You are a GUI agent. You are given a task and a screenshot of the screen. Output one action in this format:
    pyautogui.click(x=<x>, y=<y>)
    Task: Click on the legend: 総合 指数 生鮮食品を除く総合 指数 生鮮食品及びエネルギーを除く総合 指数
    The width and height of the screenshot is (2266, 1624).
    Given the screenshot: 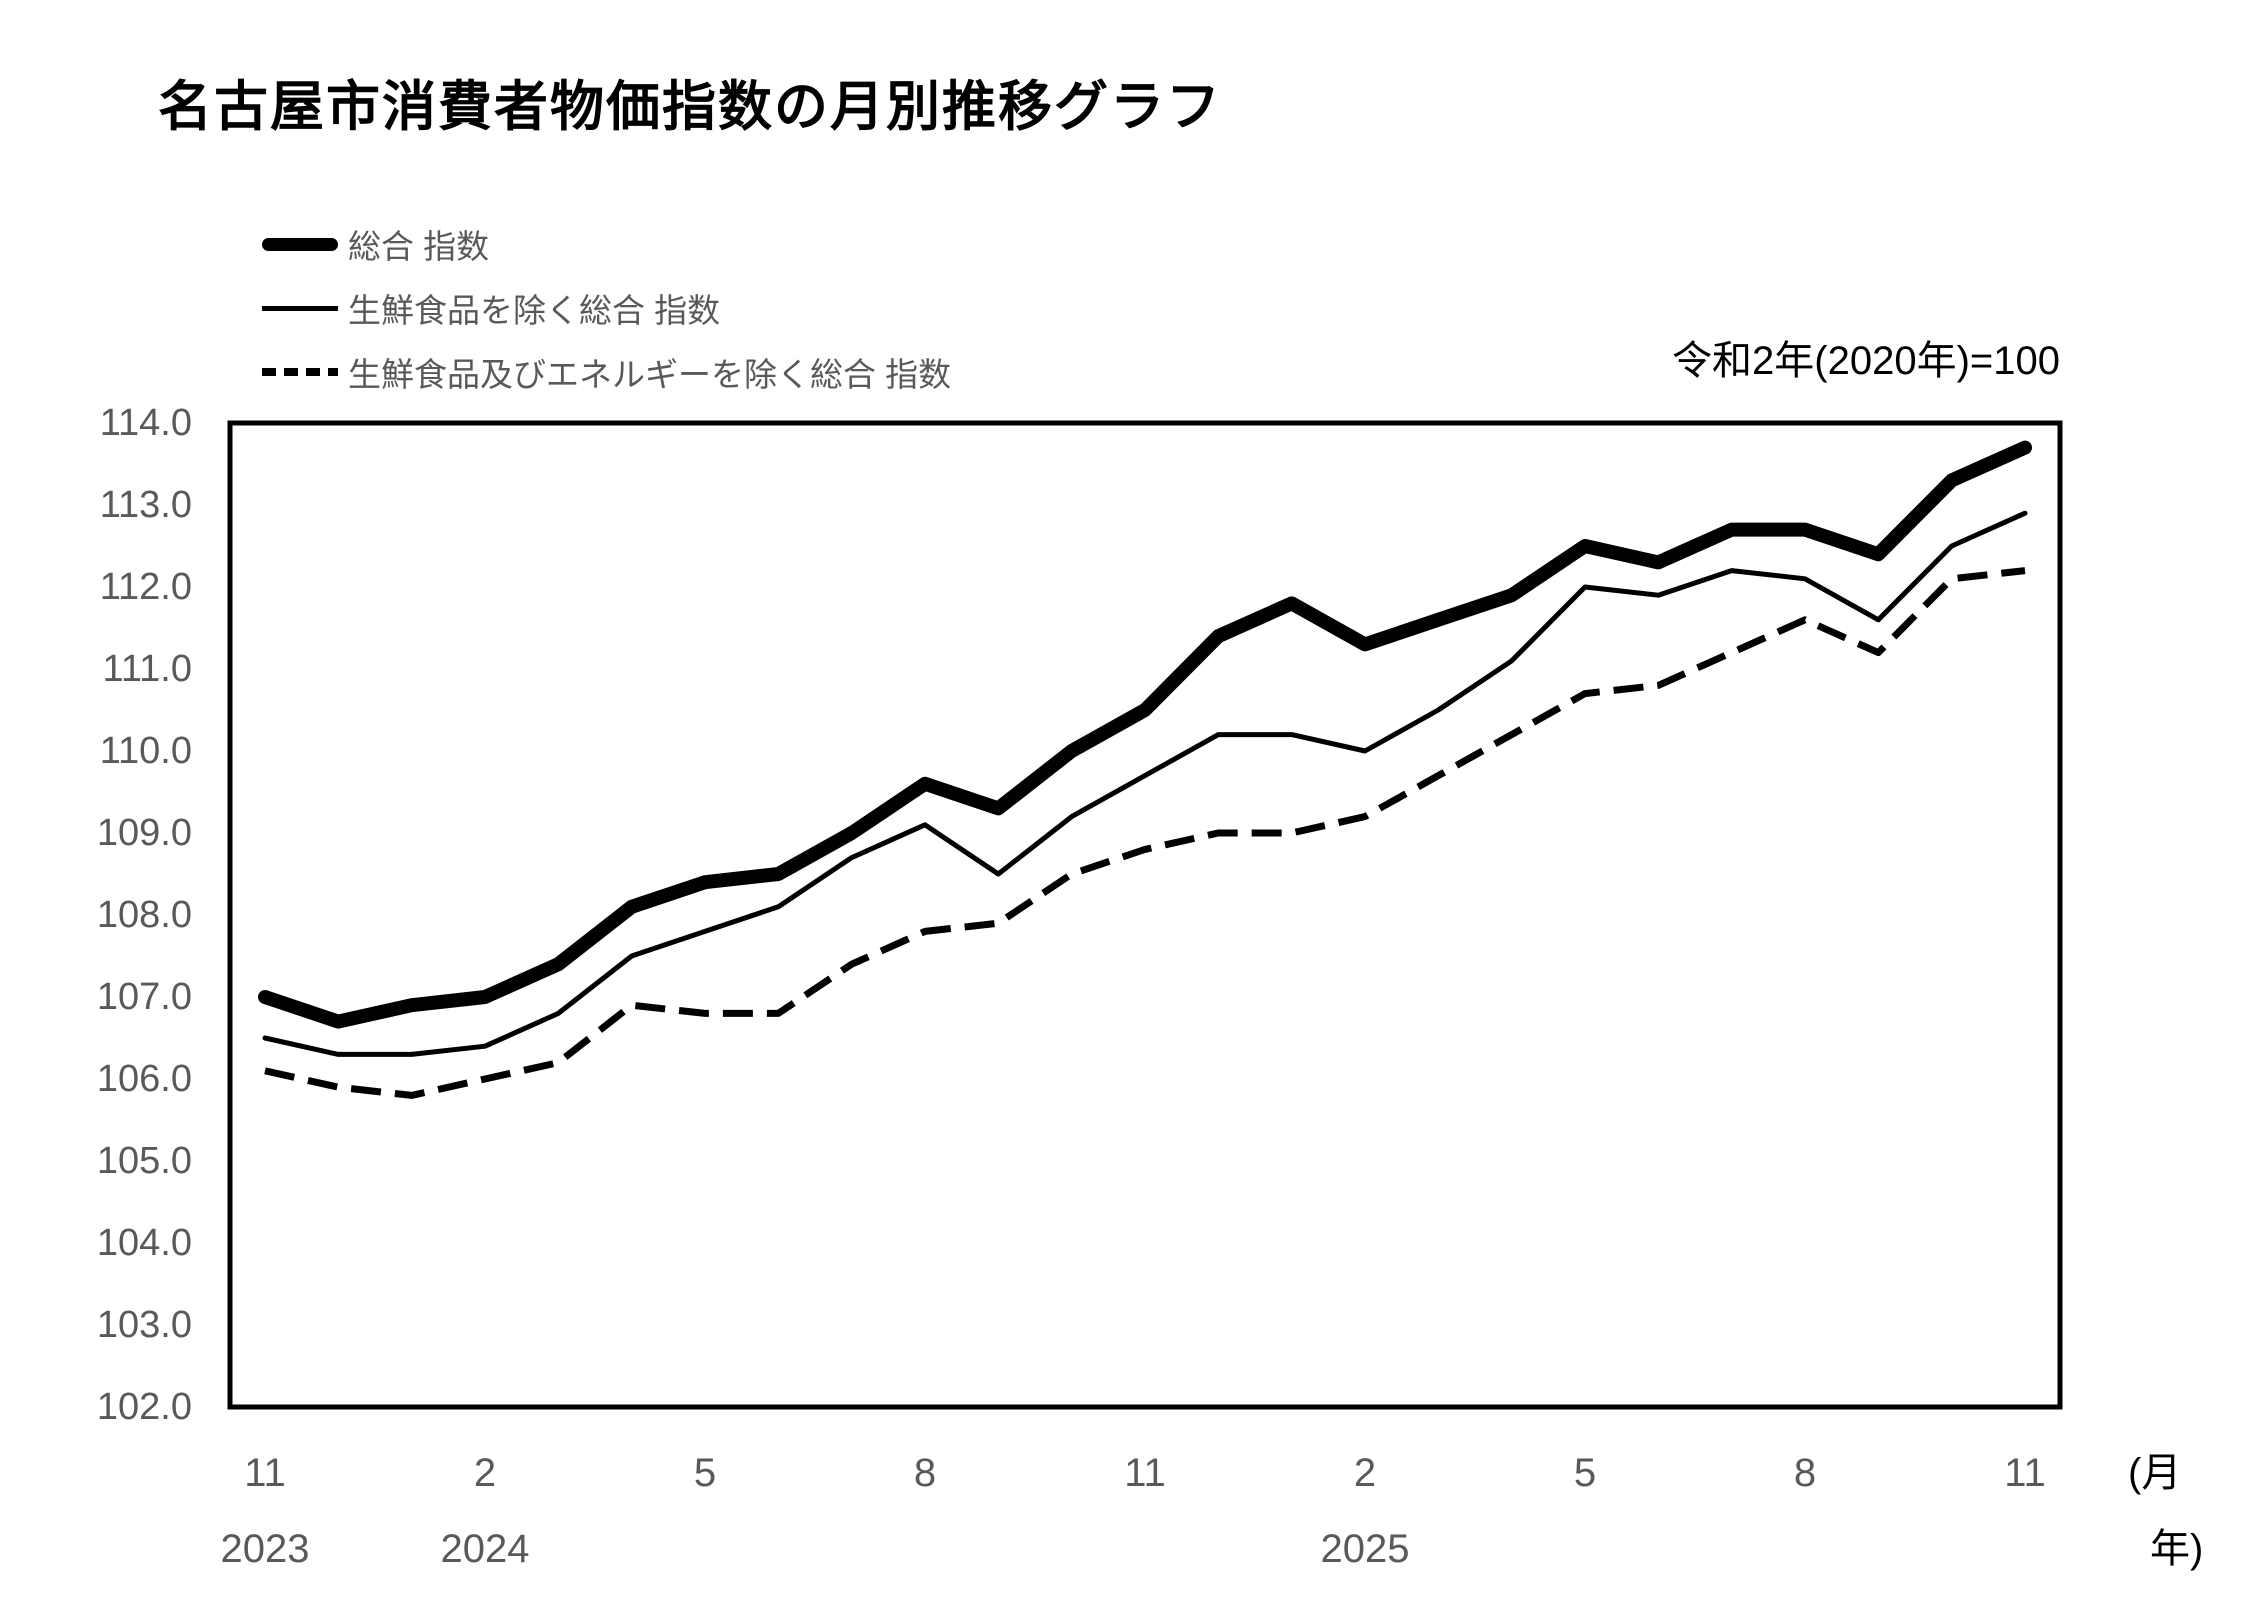 What is the action you would take?
    pyautogui.click(x=606, y=308)
    